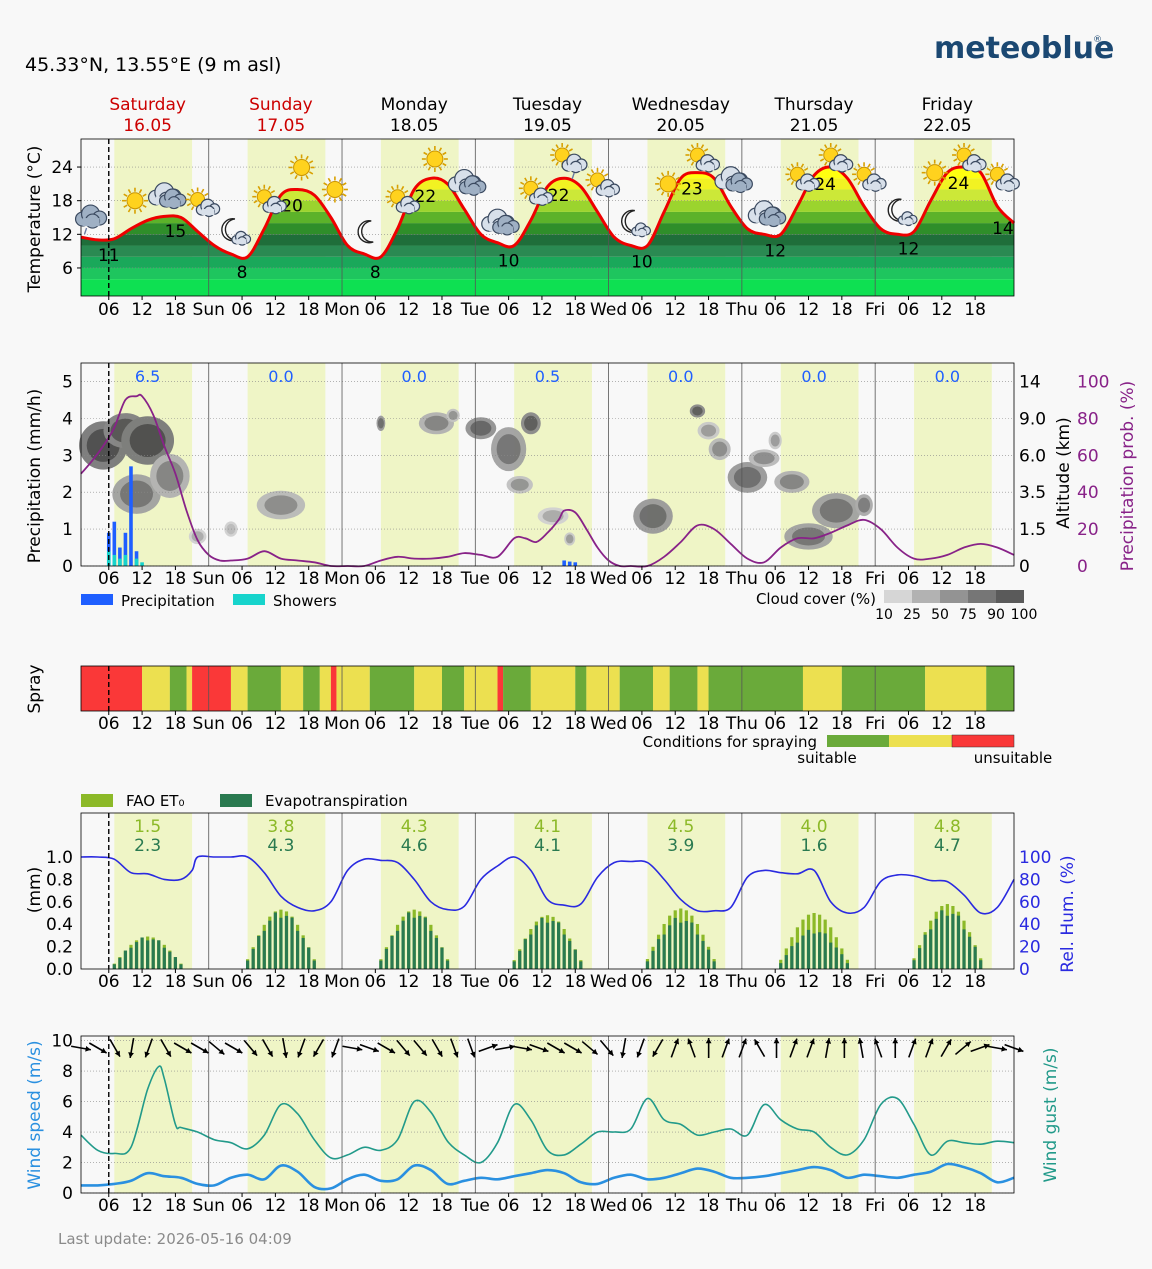  What do you see at coordinates (67, 1133) in the screenshot?
I see `y-tick-label: 4` at bounding box center [67, 1133].